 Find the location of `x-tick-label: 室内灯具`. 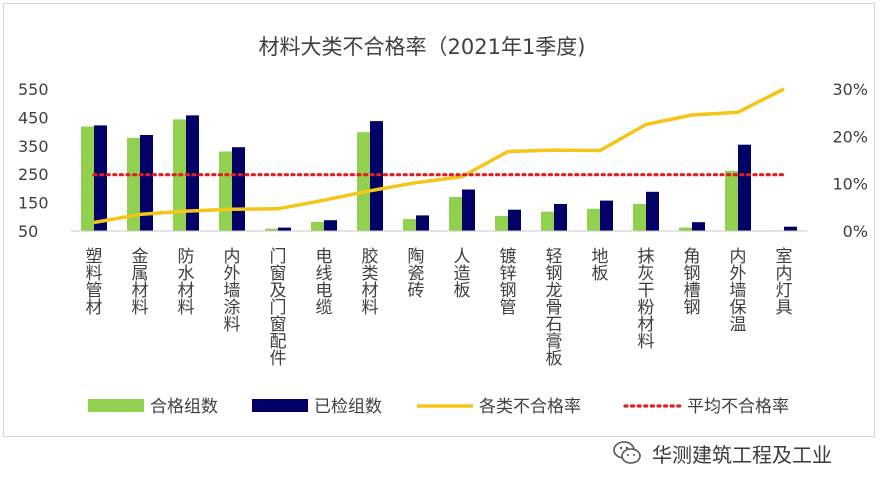

x-tick-label: 室内灯具 is located at coordinates (784, 282).